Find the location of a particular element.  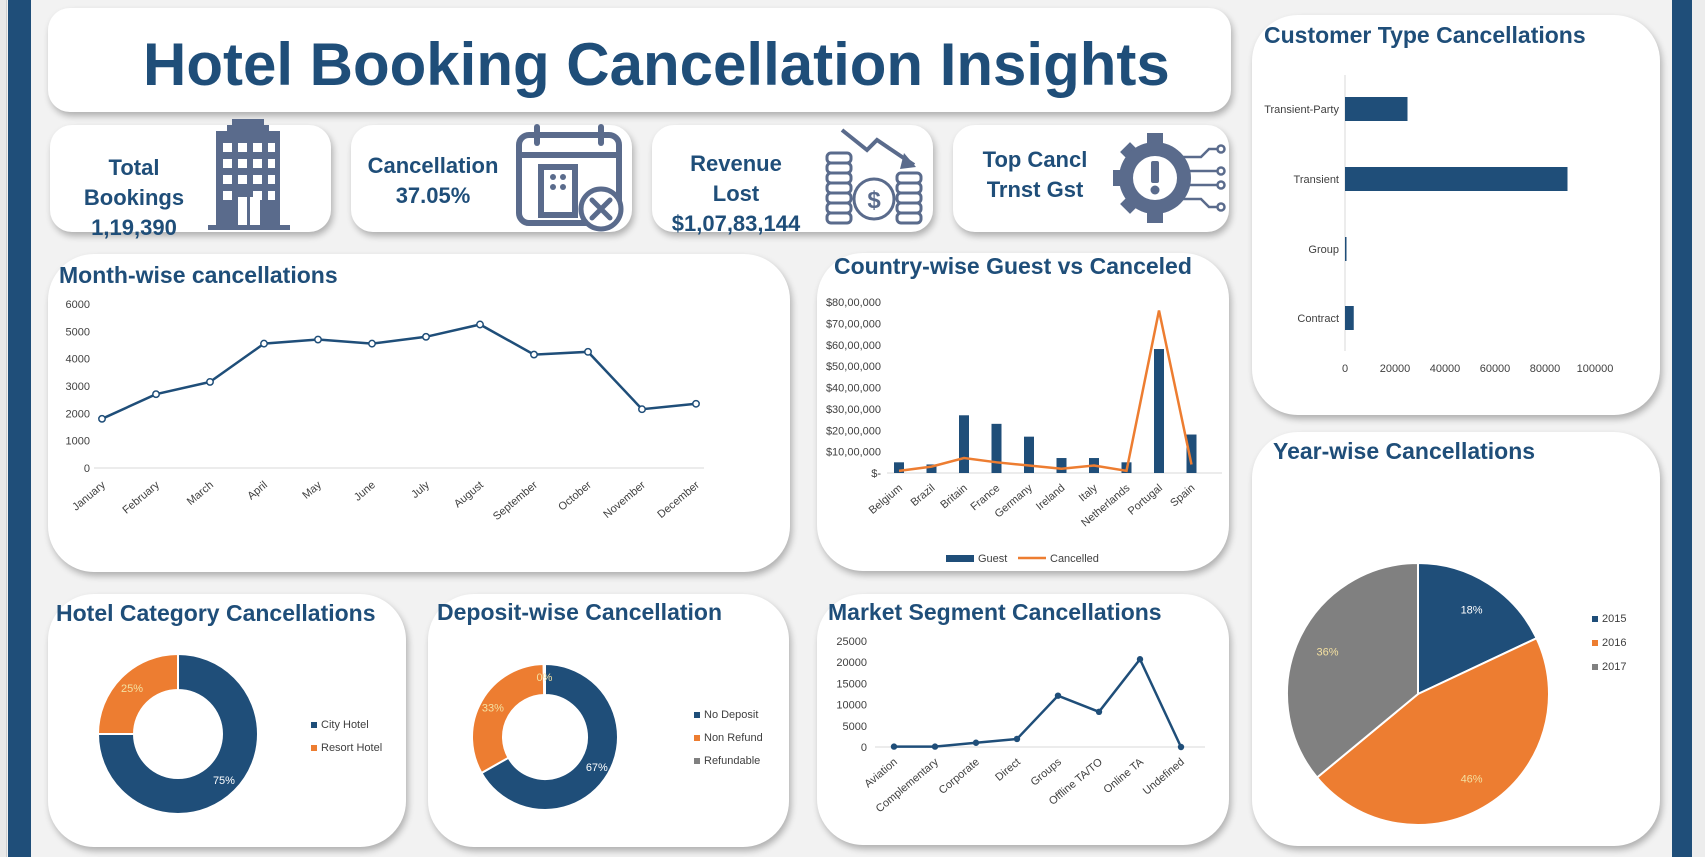

x-tick-label: Online TA is located at coordinates (1124, 776).